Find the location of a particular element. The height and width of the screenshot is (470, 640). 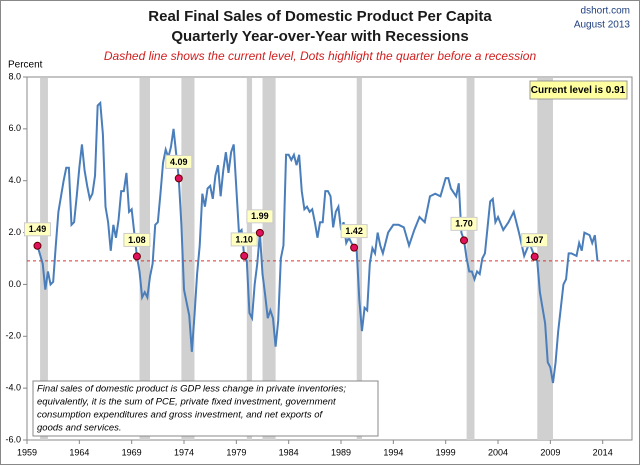

current-level-label: Current level is 0.91 is located at coordinates (578, 90).